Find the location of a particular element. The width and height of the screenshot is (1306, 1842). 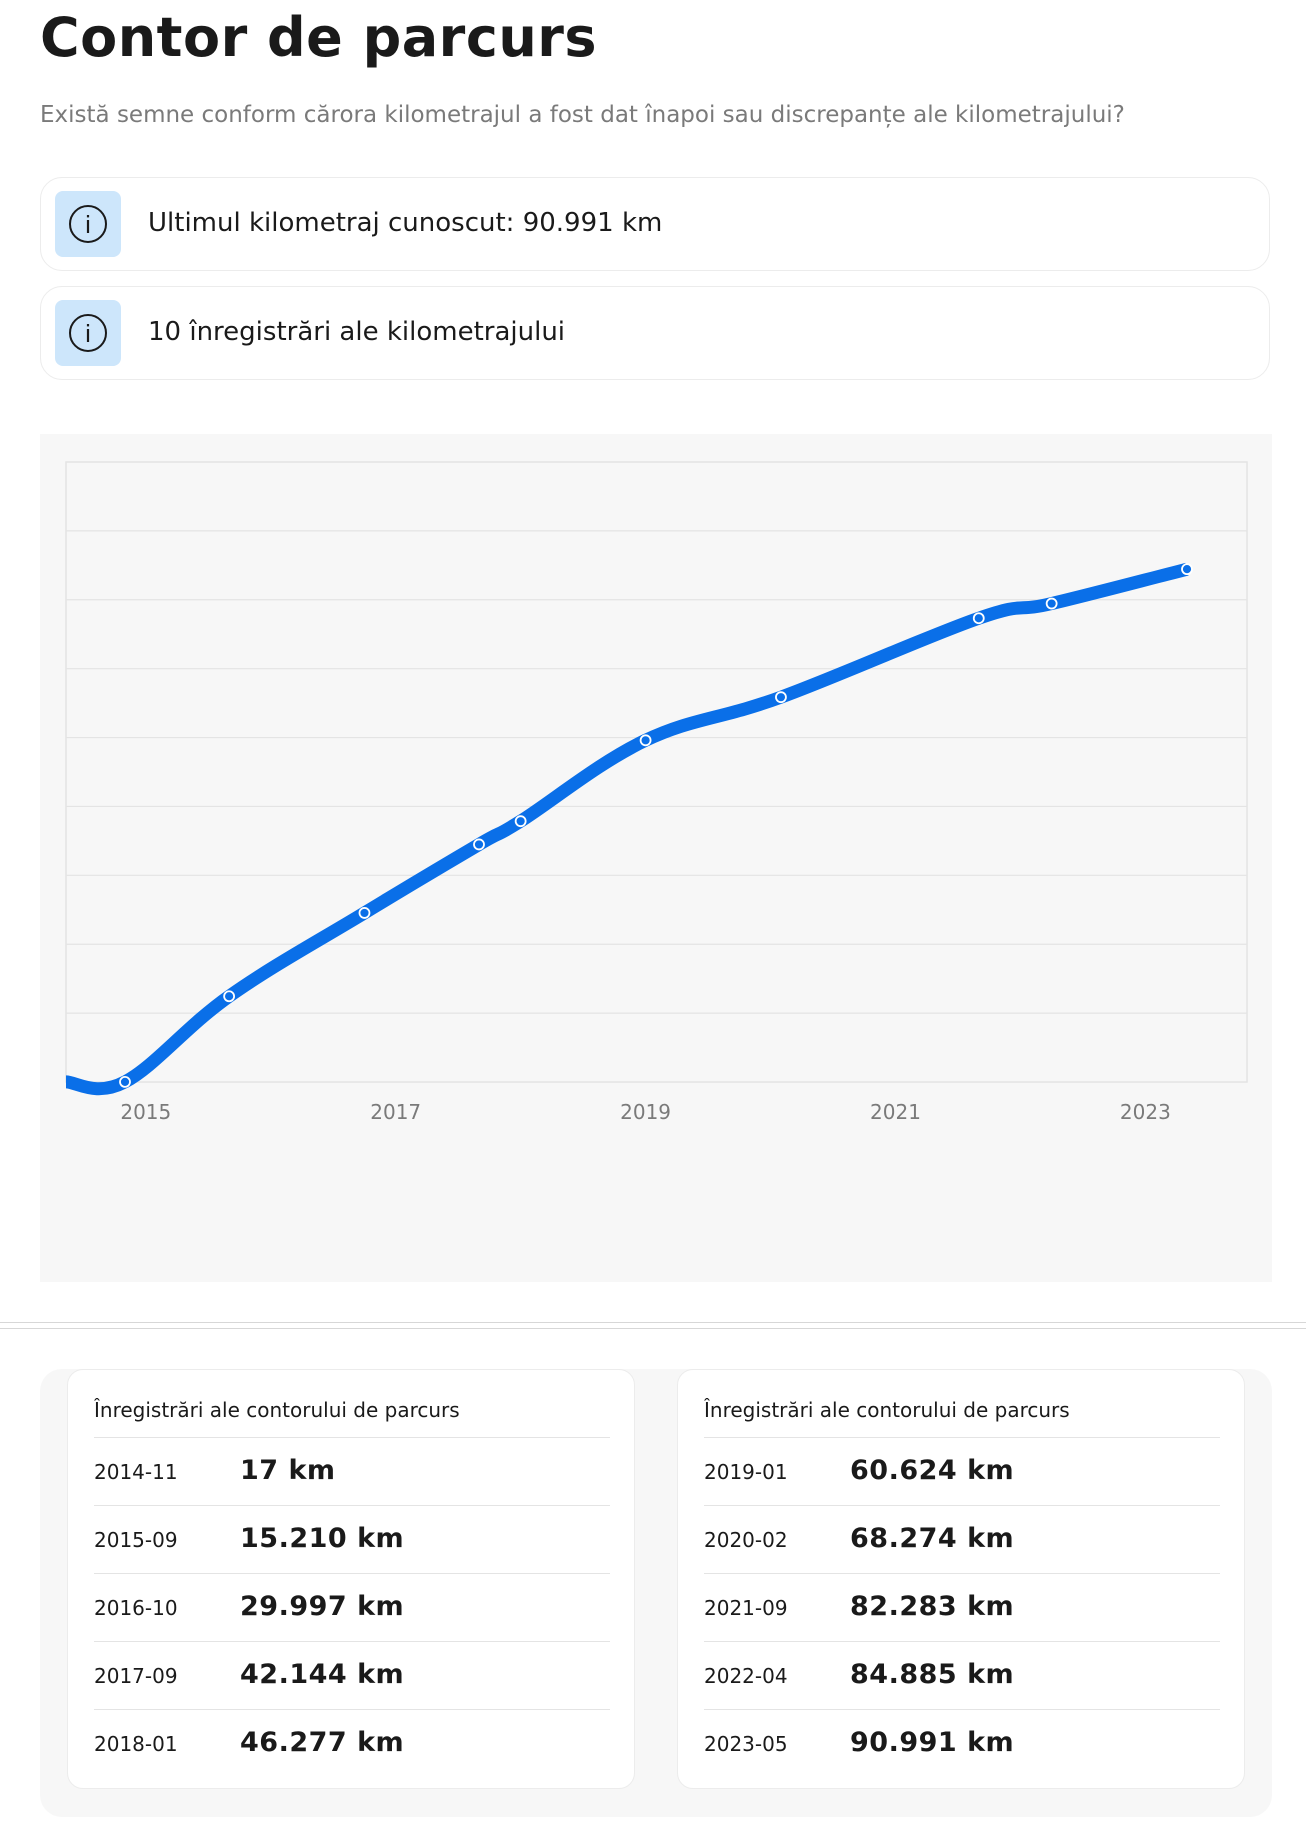

table-row: 2015-09 15.210 km is located at coordinates (352, 1539).